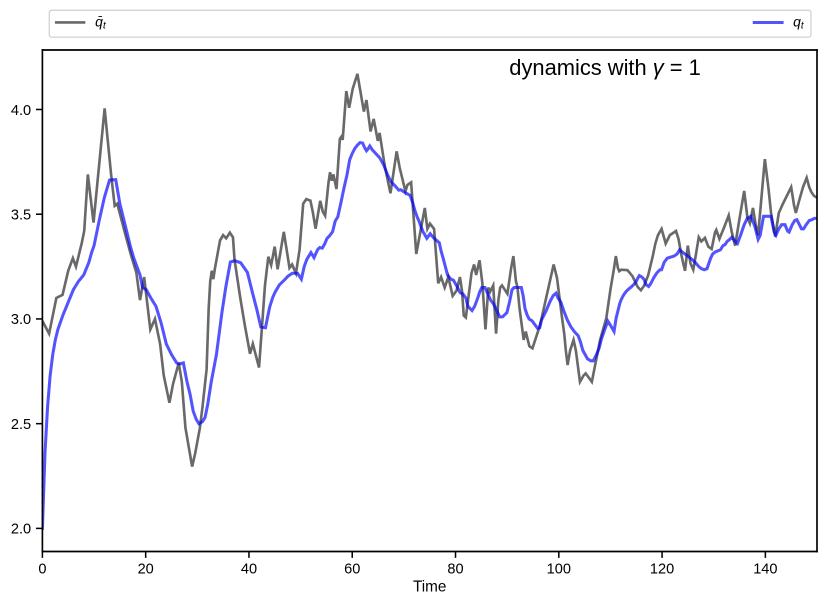 This screenshot has height=604, width=826. I want to click on svg-text: Time, so click(429, 587).